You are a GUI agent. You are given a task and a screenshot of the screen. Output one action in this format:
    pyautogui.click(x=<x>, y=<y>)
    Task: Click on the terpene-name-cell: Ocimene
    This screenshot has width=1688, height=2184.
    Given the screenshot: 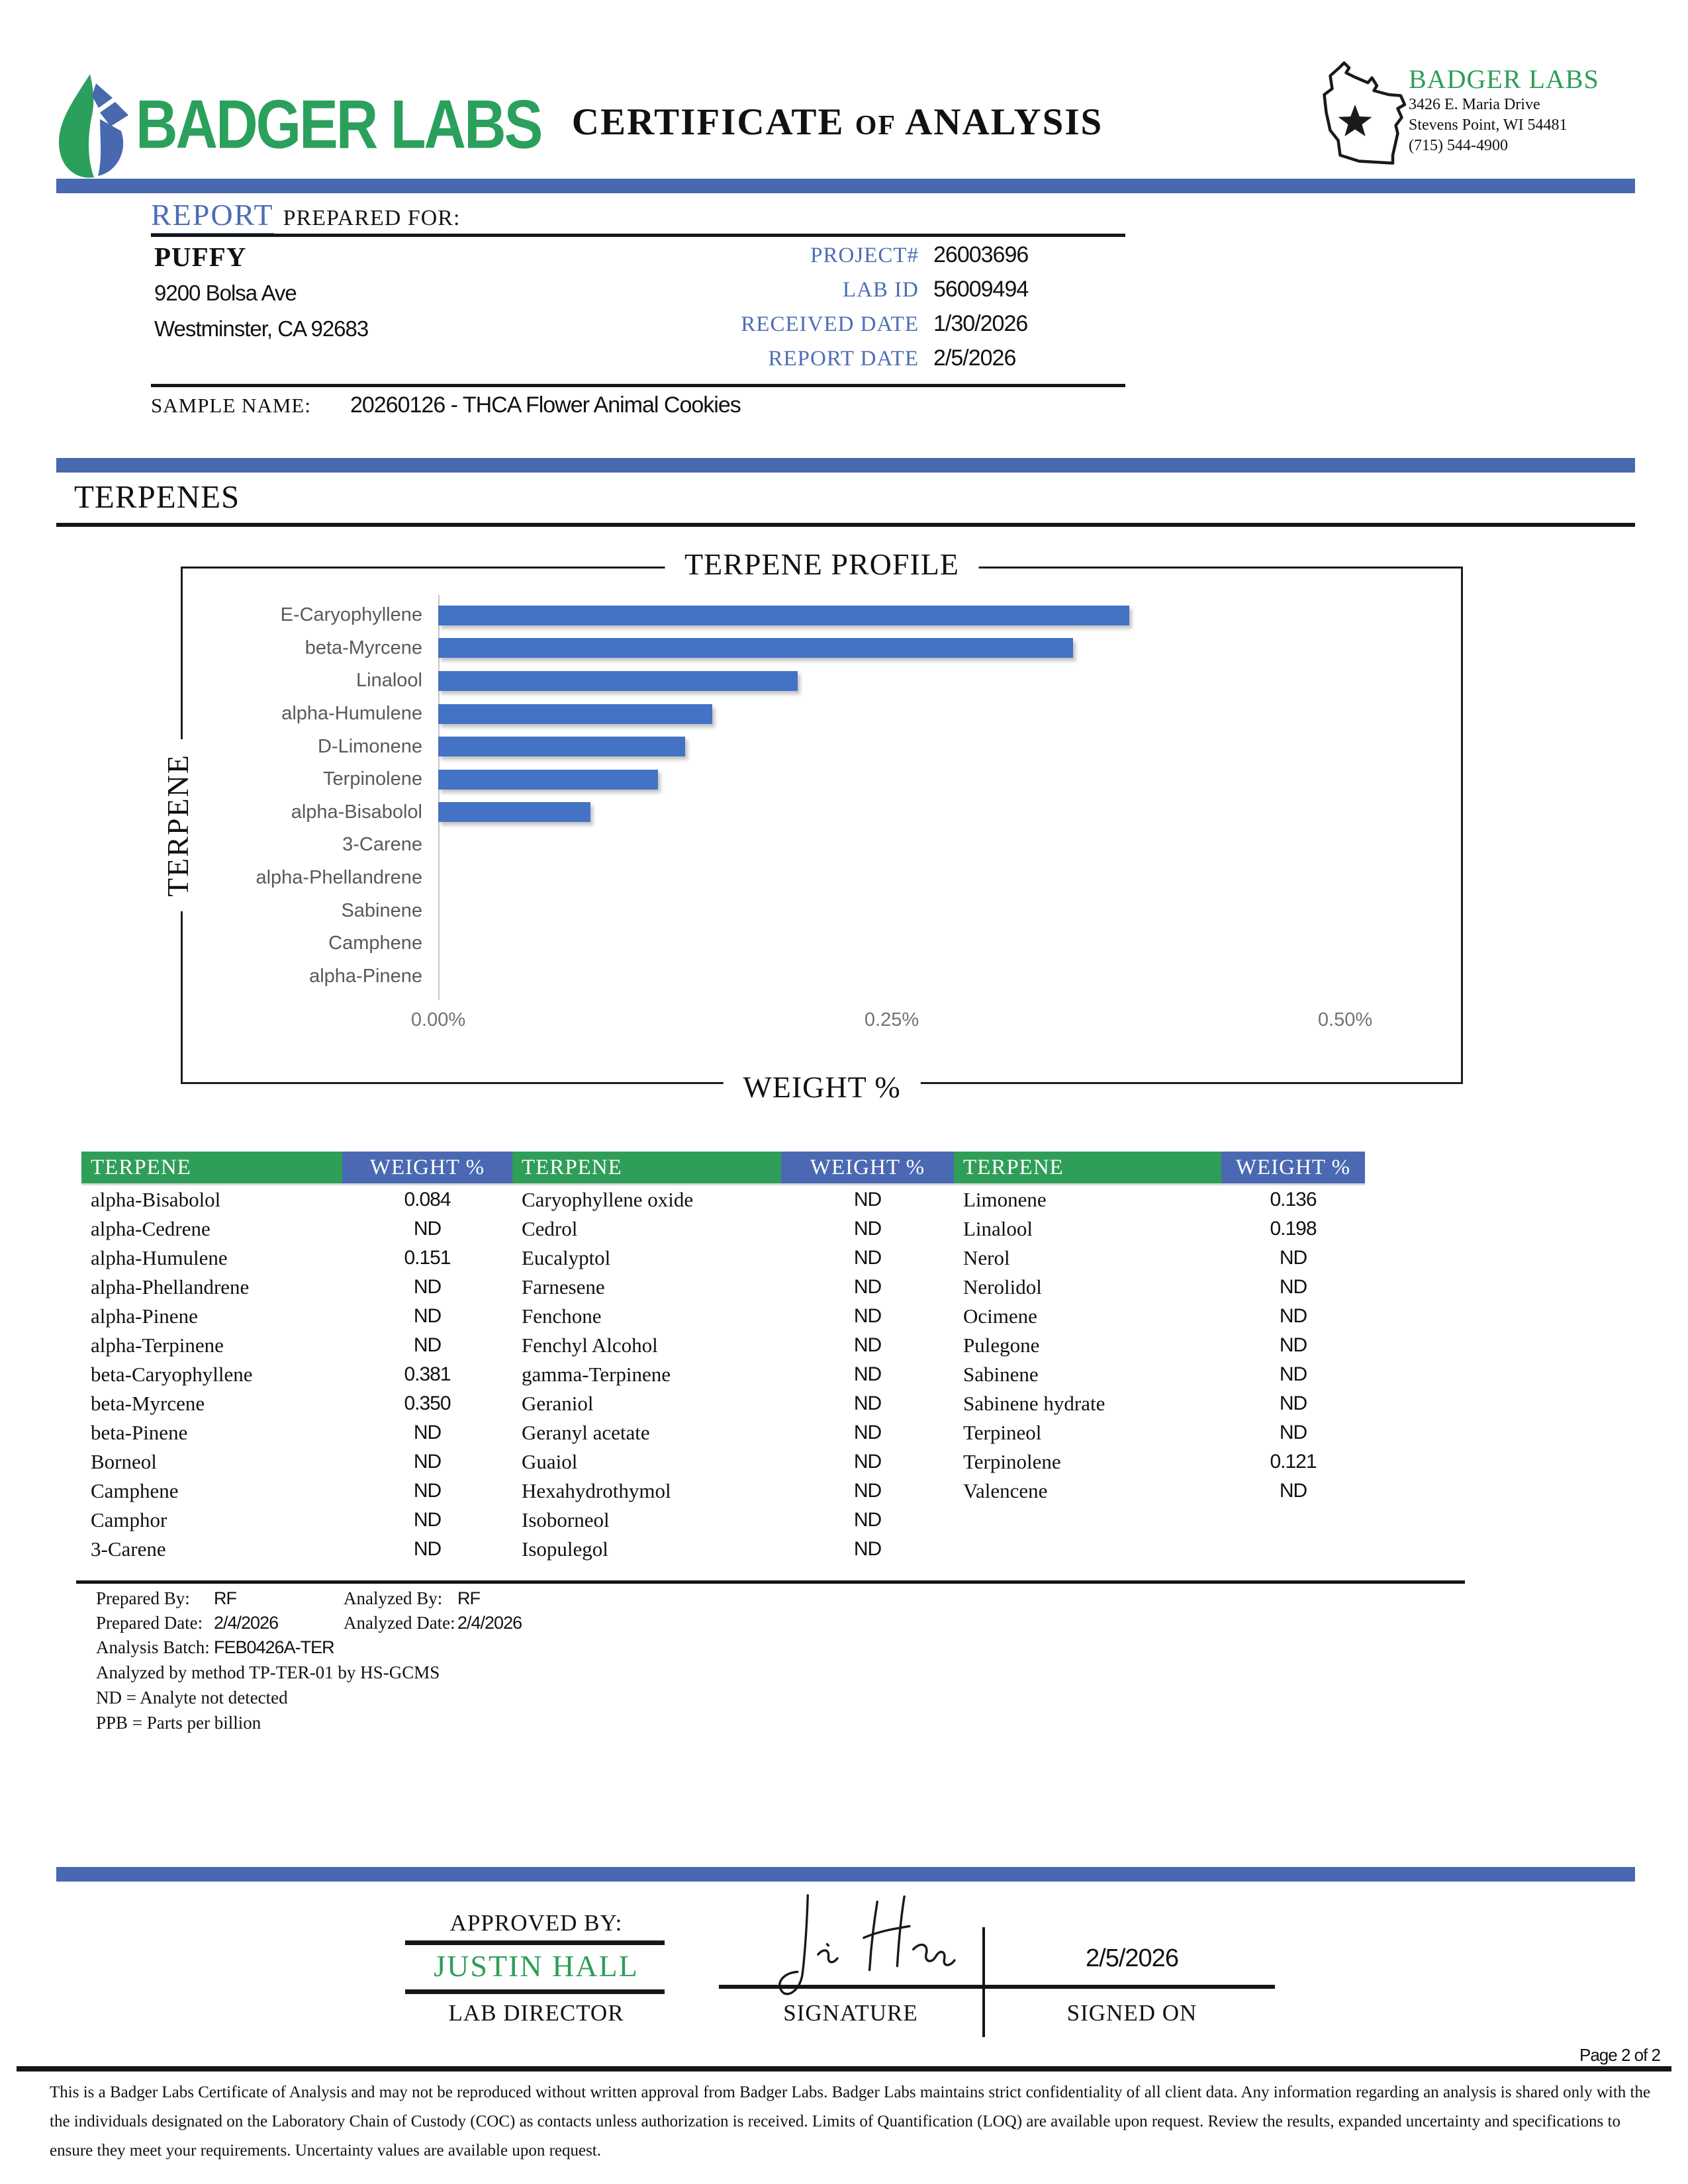 What is the action you would take?
    pyautogui.click(x=1000, y=1316)
    